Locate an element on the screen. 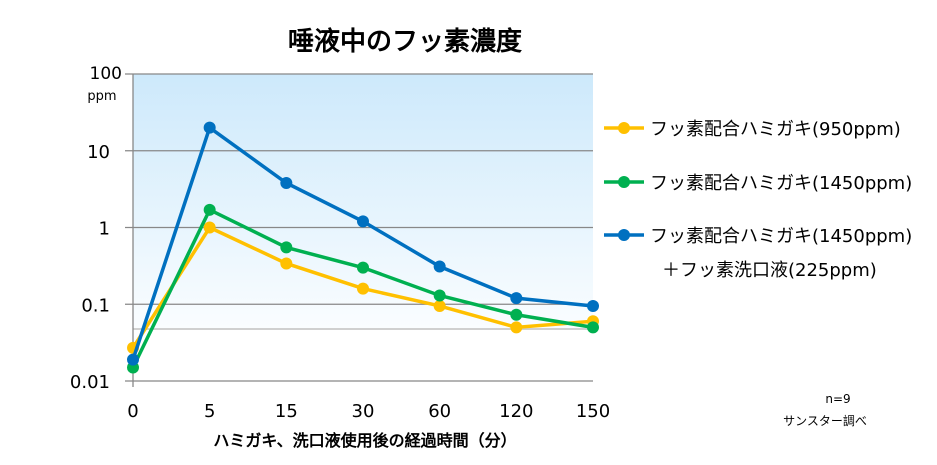 The height and width of the screenshot is (465, 937). x-tick-label: 0 is located at coordinates (132, 411).